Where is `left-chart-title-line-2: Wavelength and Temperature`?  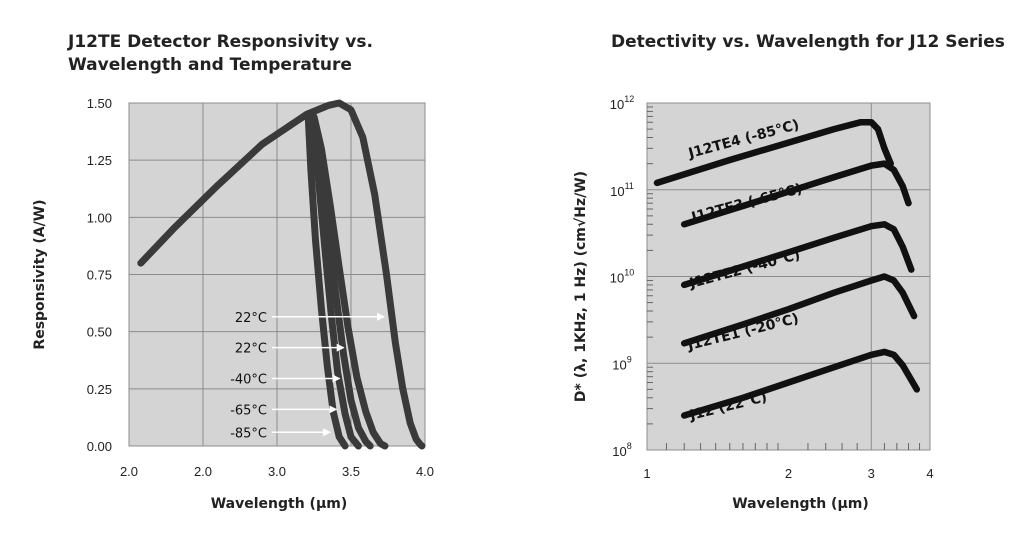
left-chart-title-line-2: Wavelength and Temperature is located at coordinates (210, 65).